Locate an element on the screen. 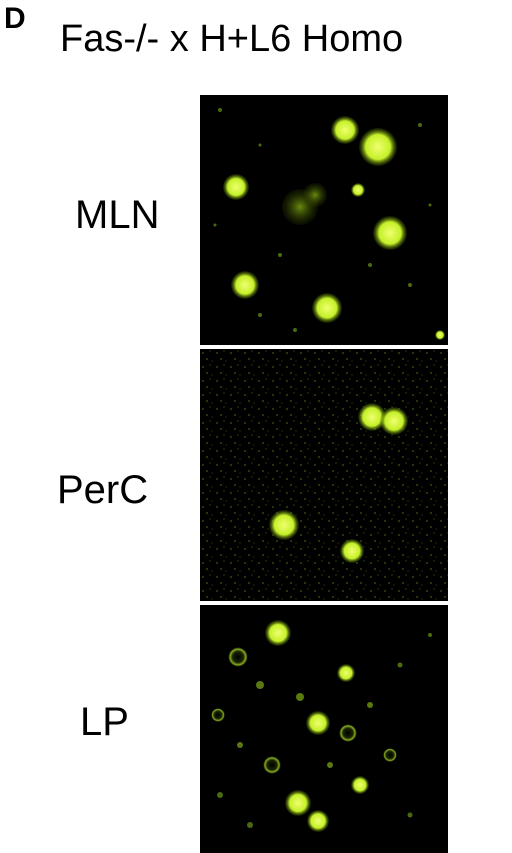  figure-title: Fas-/- x H+L6 Homo is located at coordinates (232, 39).